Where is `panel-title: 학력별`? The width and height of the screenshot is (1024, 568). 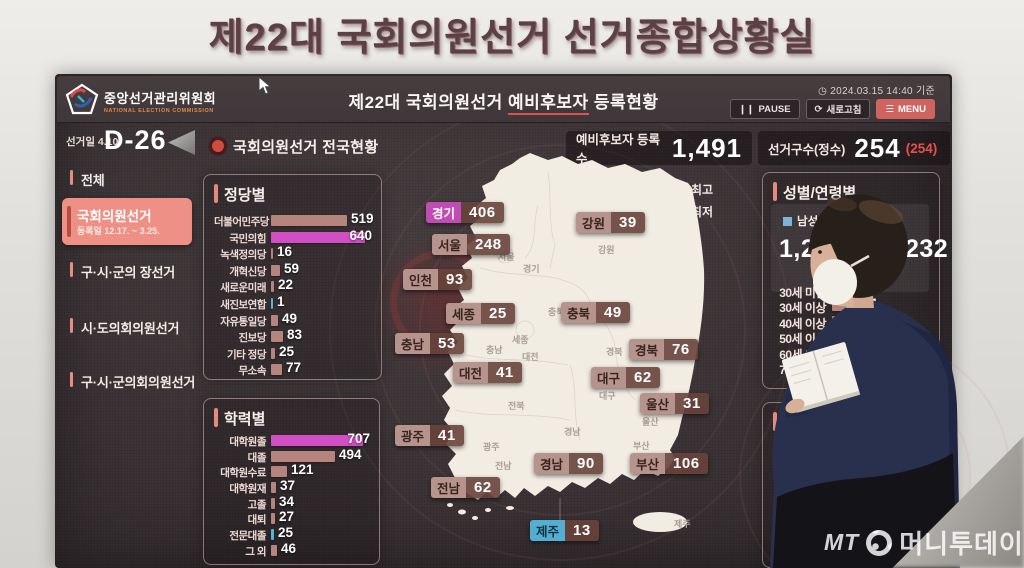
panel-title: 학력별 is located at coordinates (239, 418).